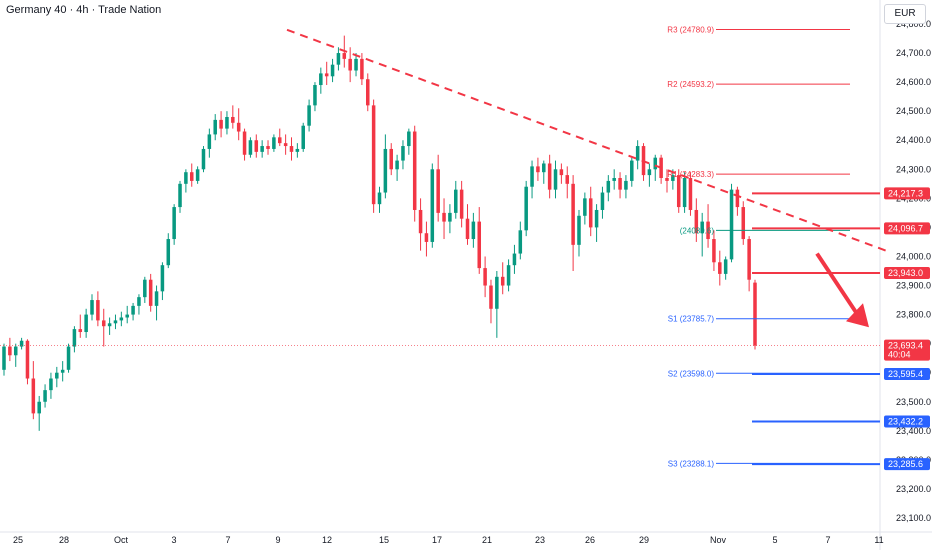 The width and height of the screenshot is (932, 550). What do you see at coordinates (913, 111) in the screenshot?
I see `y-tick-label: 24,500.0` at bounding box center [913, 111].